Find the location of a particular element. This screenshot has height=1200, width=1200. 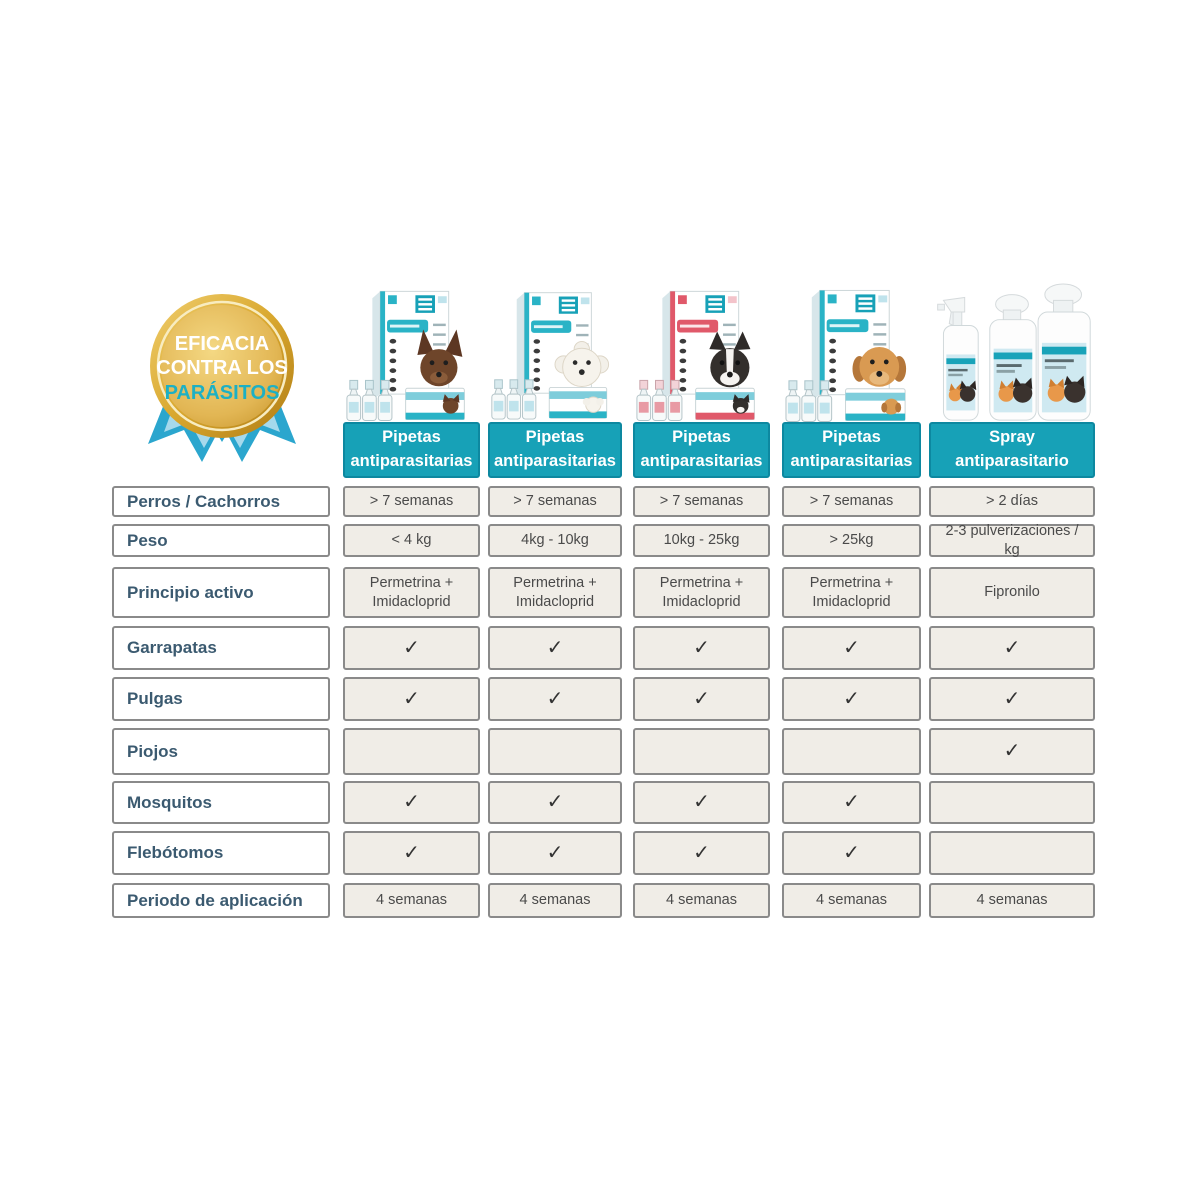

table-cell: > 2 días is located at coordinates (1012, 501).